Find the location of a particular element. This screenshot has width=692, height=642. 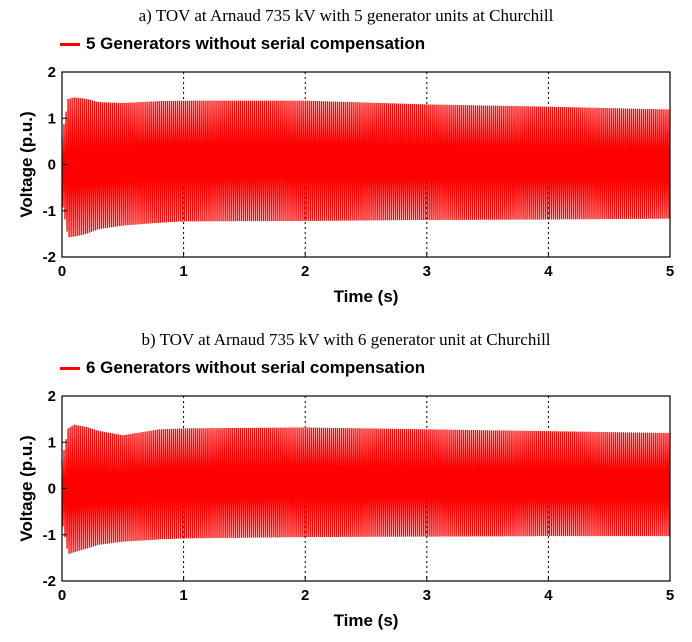

legend-label: 5 Generators without serial compensation is located at coordinates (256, 43).